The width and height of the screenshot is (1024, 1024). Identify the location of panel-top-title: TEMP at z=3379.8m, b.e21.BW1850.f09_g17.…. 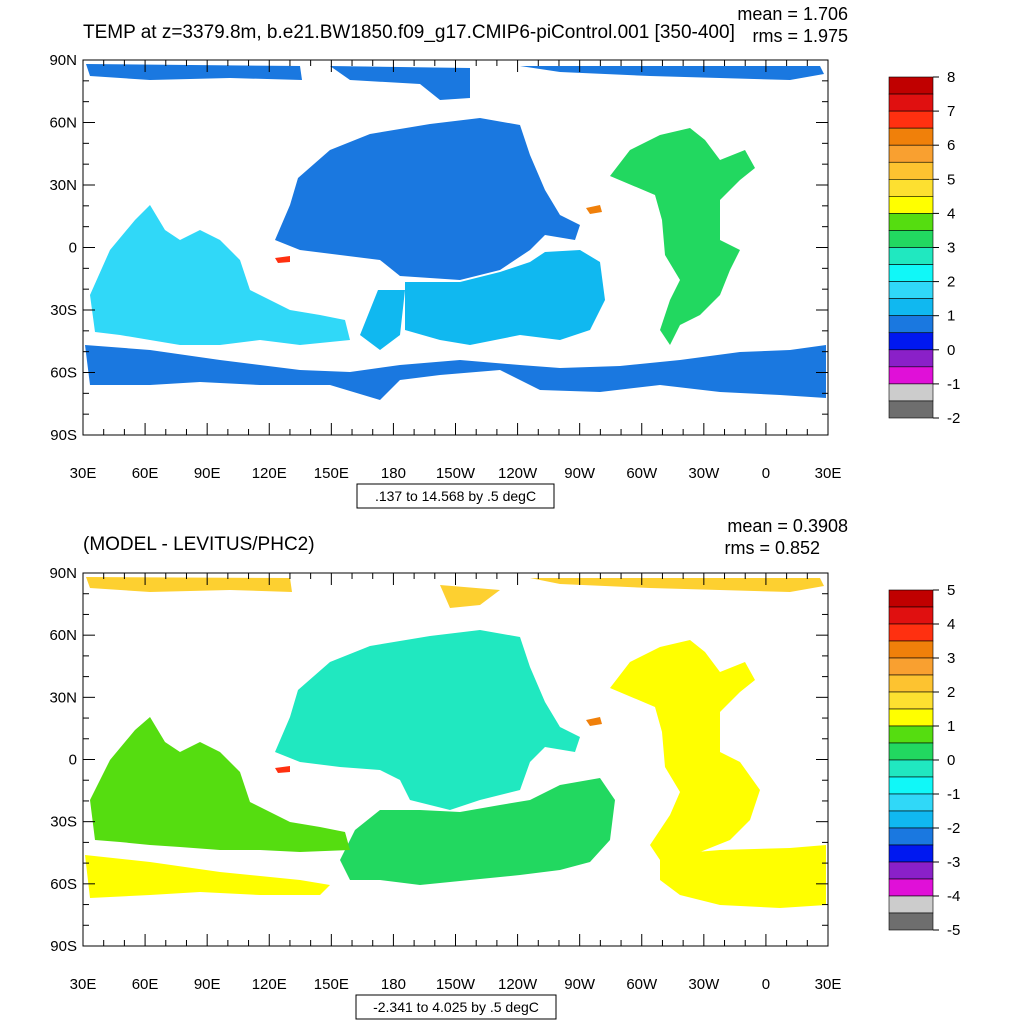
(409, 32).